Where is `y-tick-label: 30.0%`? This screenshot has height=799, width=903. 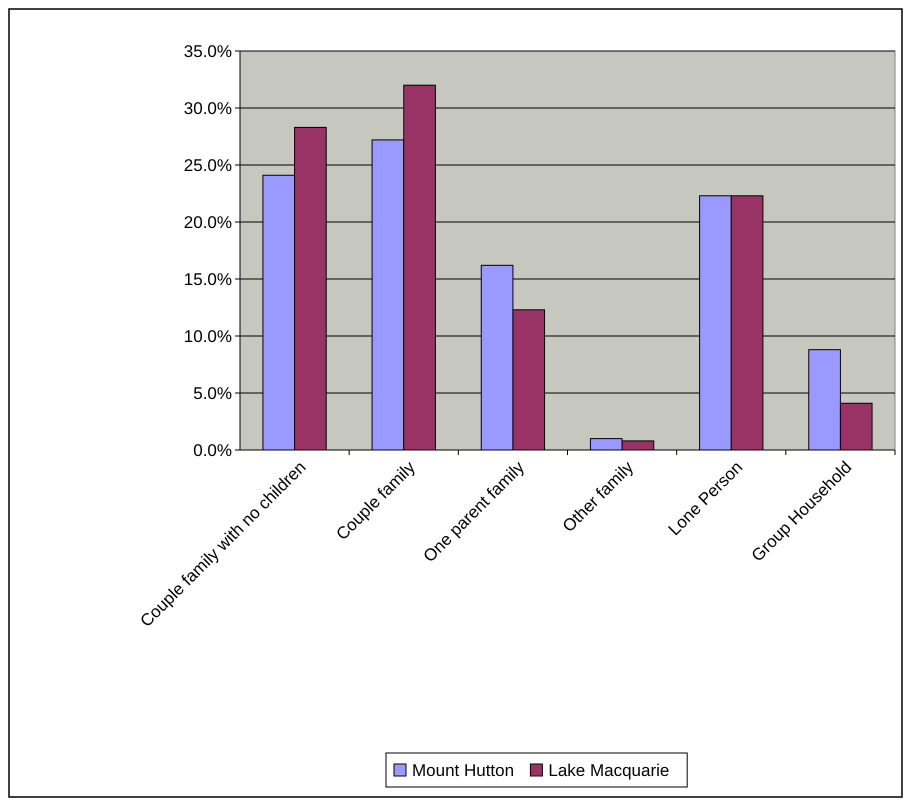
y-tick-label: 30.0% is located at coordinates (208, 108).